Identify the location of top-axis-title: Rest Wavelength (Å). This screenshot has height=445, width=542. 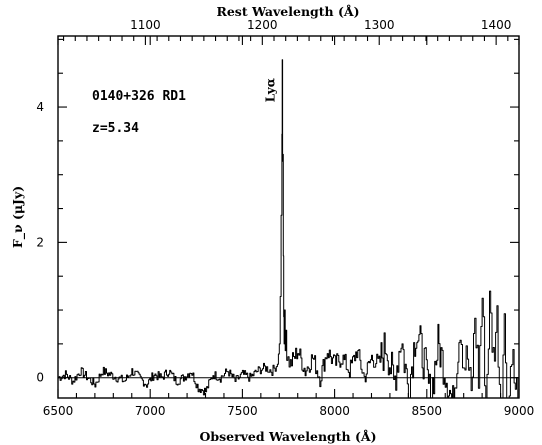
(287, 11).